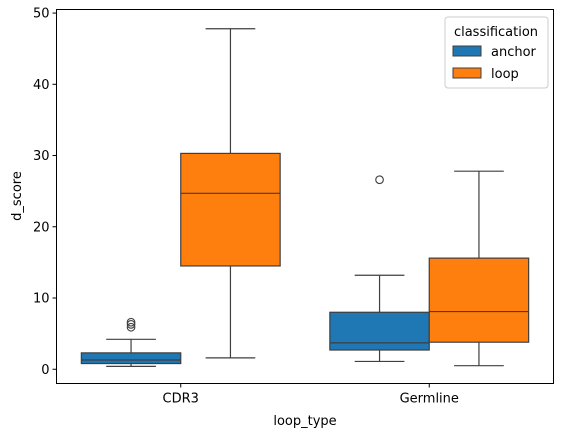 The image size is (563, 436). I want to click on x-axis: CDR3 Germline, so click(311, 395).